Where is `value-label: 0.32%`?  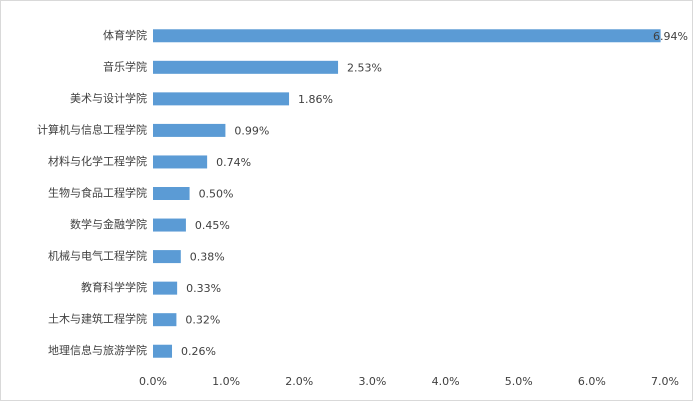
value-label: 0.32% is located at coordinates (202, 320).